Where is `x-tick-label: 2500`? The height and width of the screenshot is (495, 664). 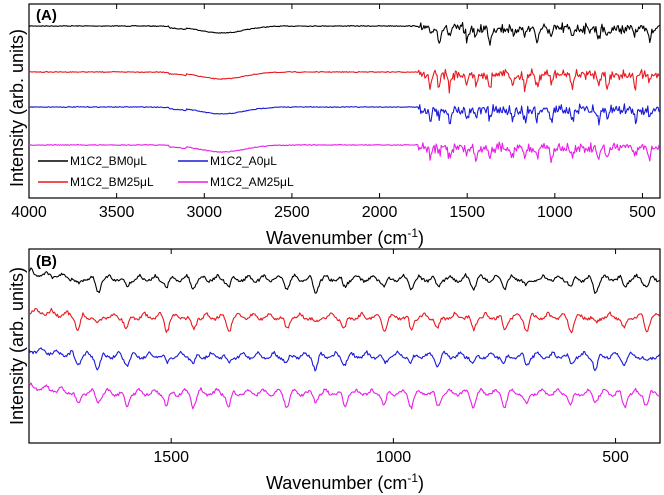
x-tick-label: 2500 is located at coordinates (292, 212).